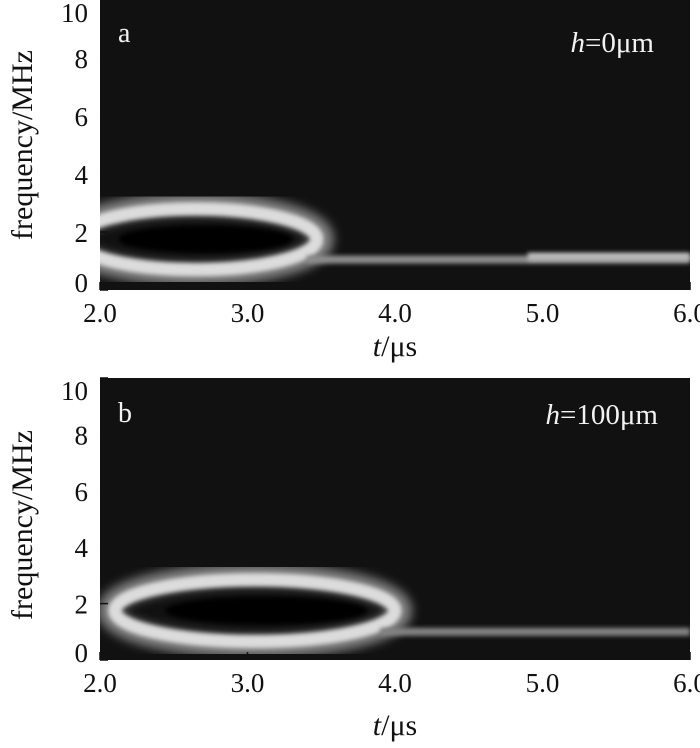 The image size is (700, 748). I want to click on panel-b-ylabel: frequency/MHz, so click(22, 525).